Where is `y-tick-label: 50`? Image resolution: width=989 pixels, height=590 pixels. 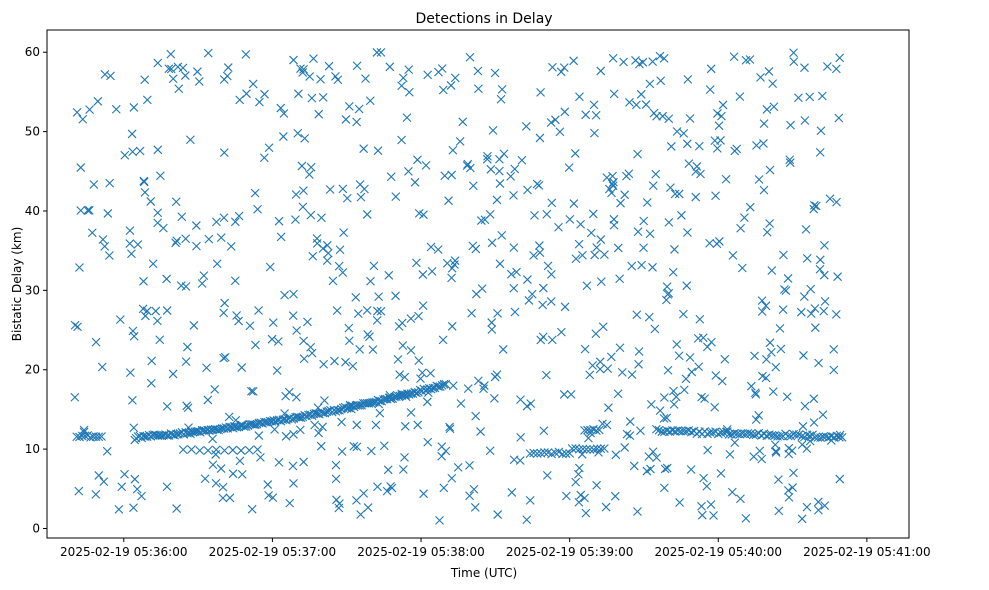
y-tick-label: 50 is located at coordinates (32, 132).